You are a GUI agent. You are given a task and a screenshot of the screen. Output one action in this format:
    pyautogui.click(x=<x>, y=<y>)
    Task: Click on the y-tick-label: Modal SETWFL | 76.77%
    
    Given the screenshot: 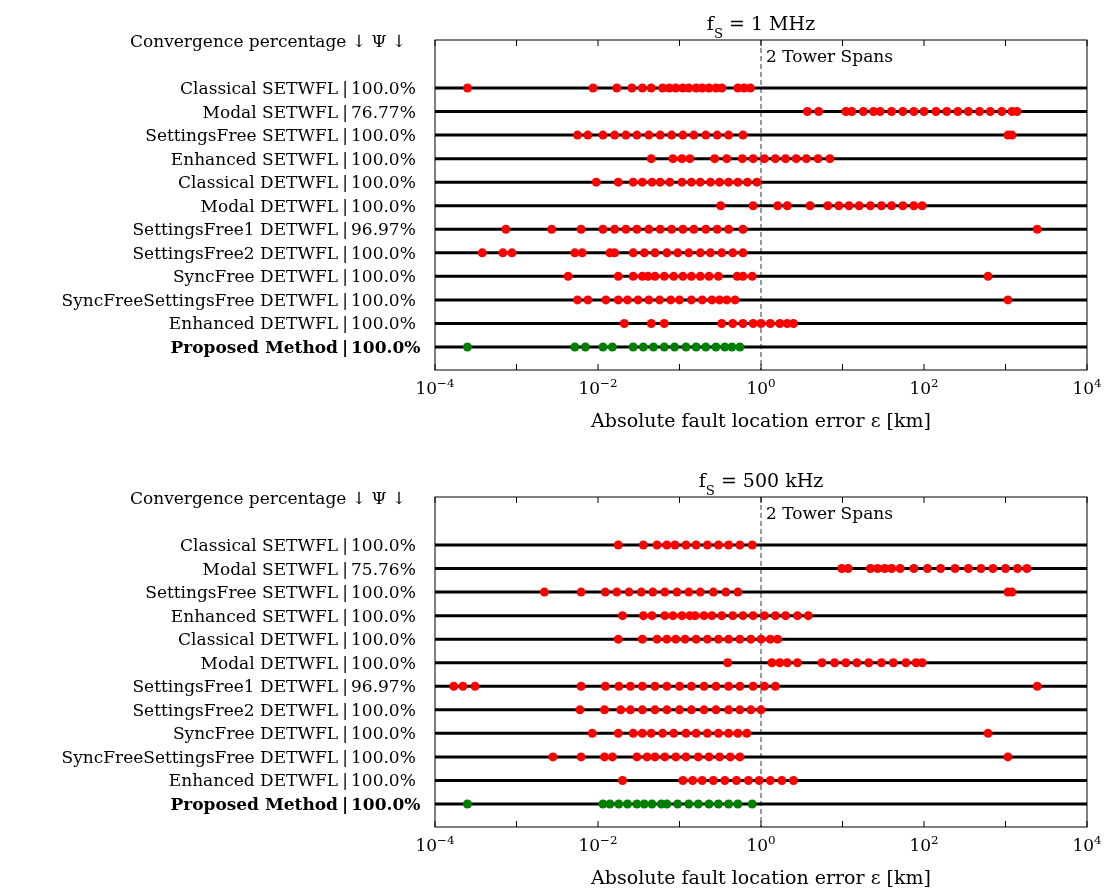 What is the action you would take?
    pyautogui.click(x=309, y=111)
    